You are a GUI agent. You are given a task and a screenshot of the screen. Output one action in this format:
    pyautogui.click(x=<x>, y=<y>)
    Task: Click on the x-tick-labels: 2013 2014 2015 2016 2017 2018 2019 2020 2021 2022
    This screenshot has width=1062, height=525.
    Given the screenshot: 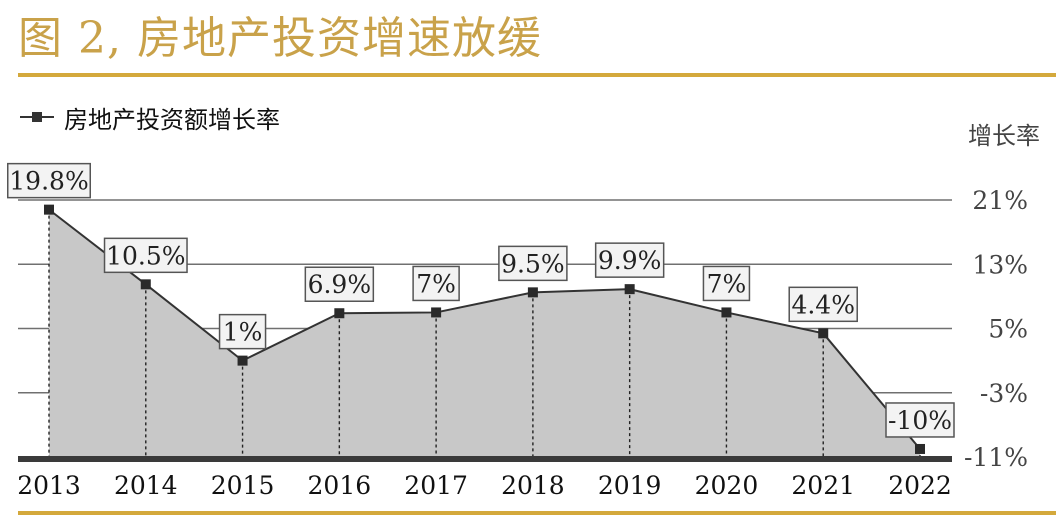 What is the action you would take?
    pyautogui.click(x=484, y=485)
    